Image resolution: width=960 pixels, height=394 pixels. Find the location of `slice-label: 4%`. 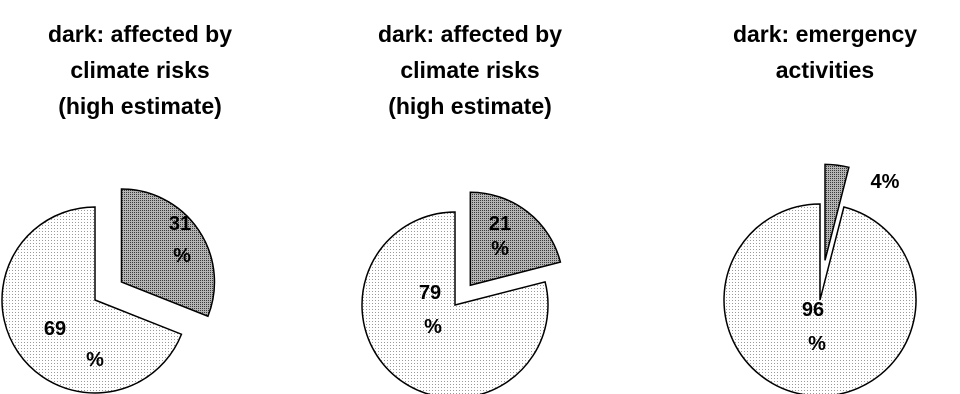

slice-label: 4% is located at coordinates (885, 182).